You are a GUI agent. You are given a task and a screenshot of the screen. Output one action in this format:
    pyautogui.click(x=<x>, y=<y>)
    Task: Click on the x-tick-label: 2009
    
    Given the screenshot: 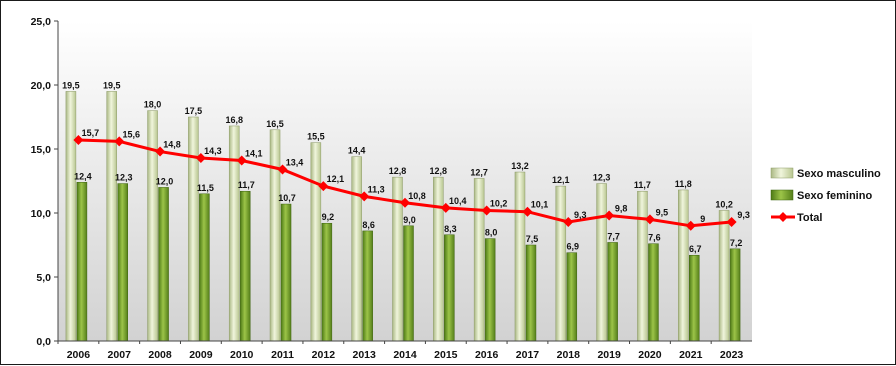 What is the action you would take?
    pyautogui.click(x=201, y=355)
    